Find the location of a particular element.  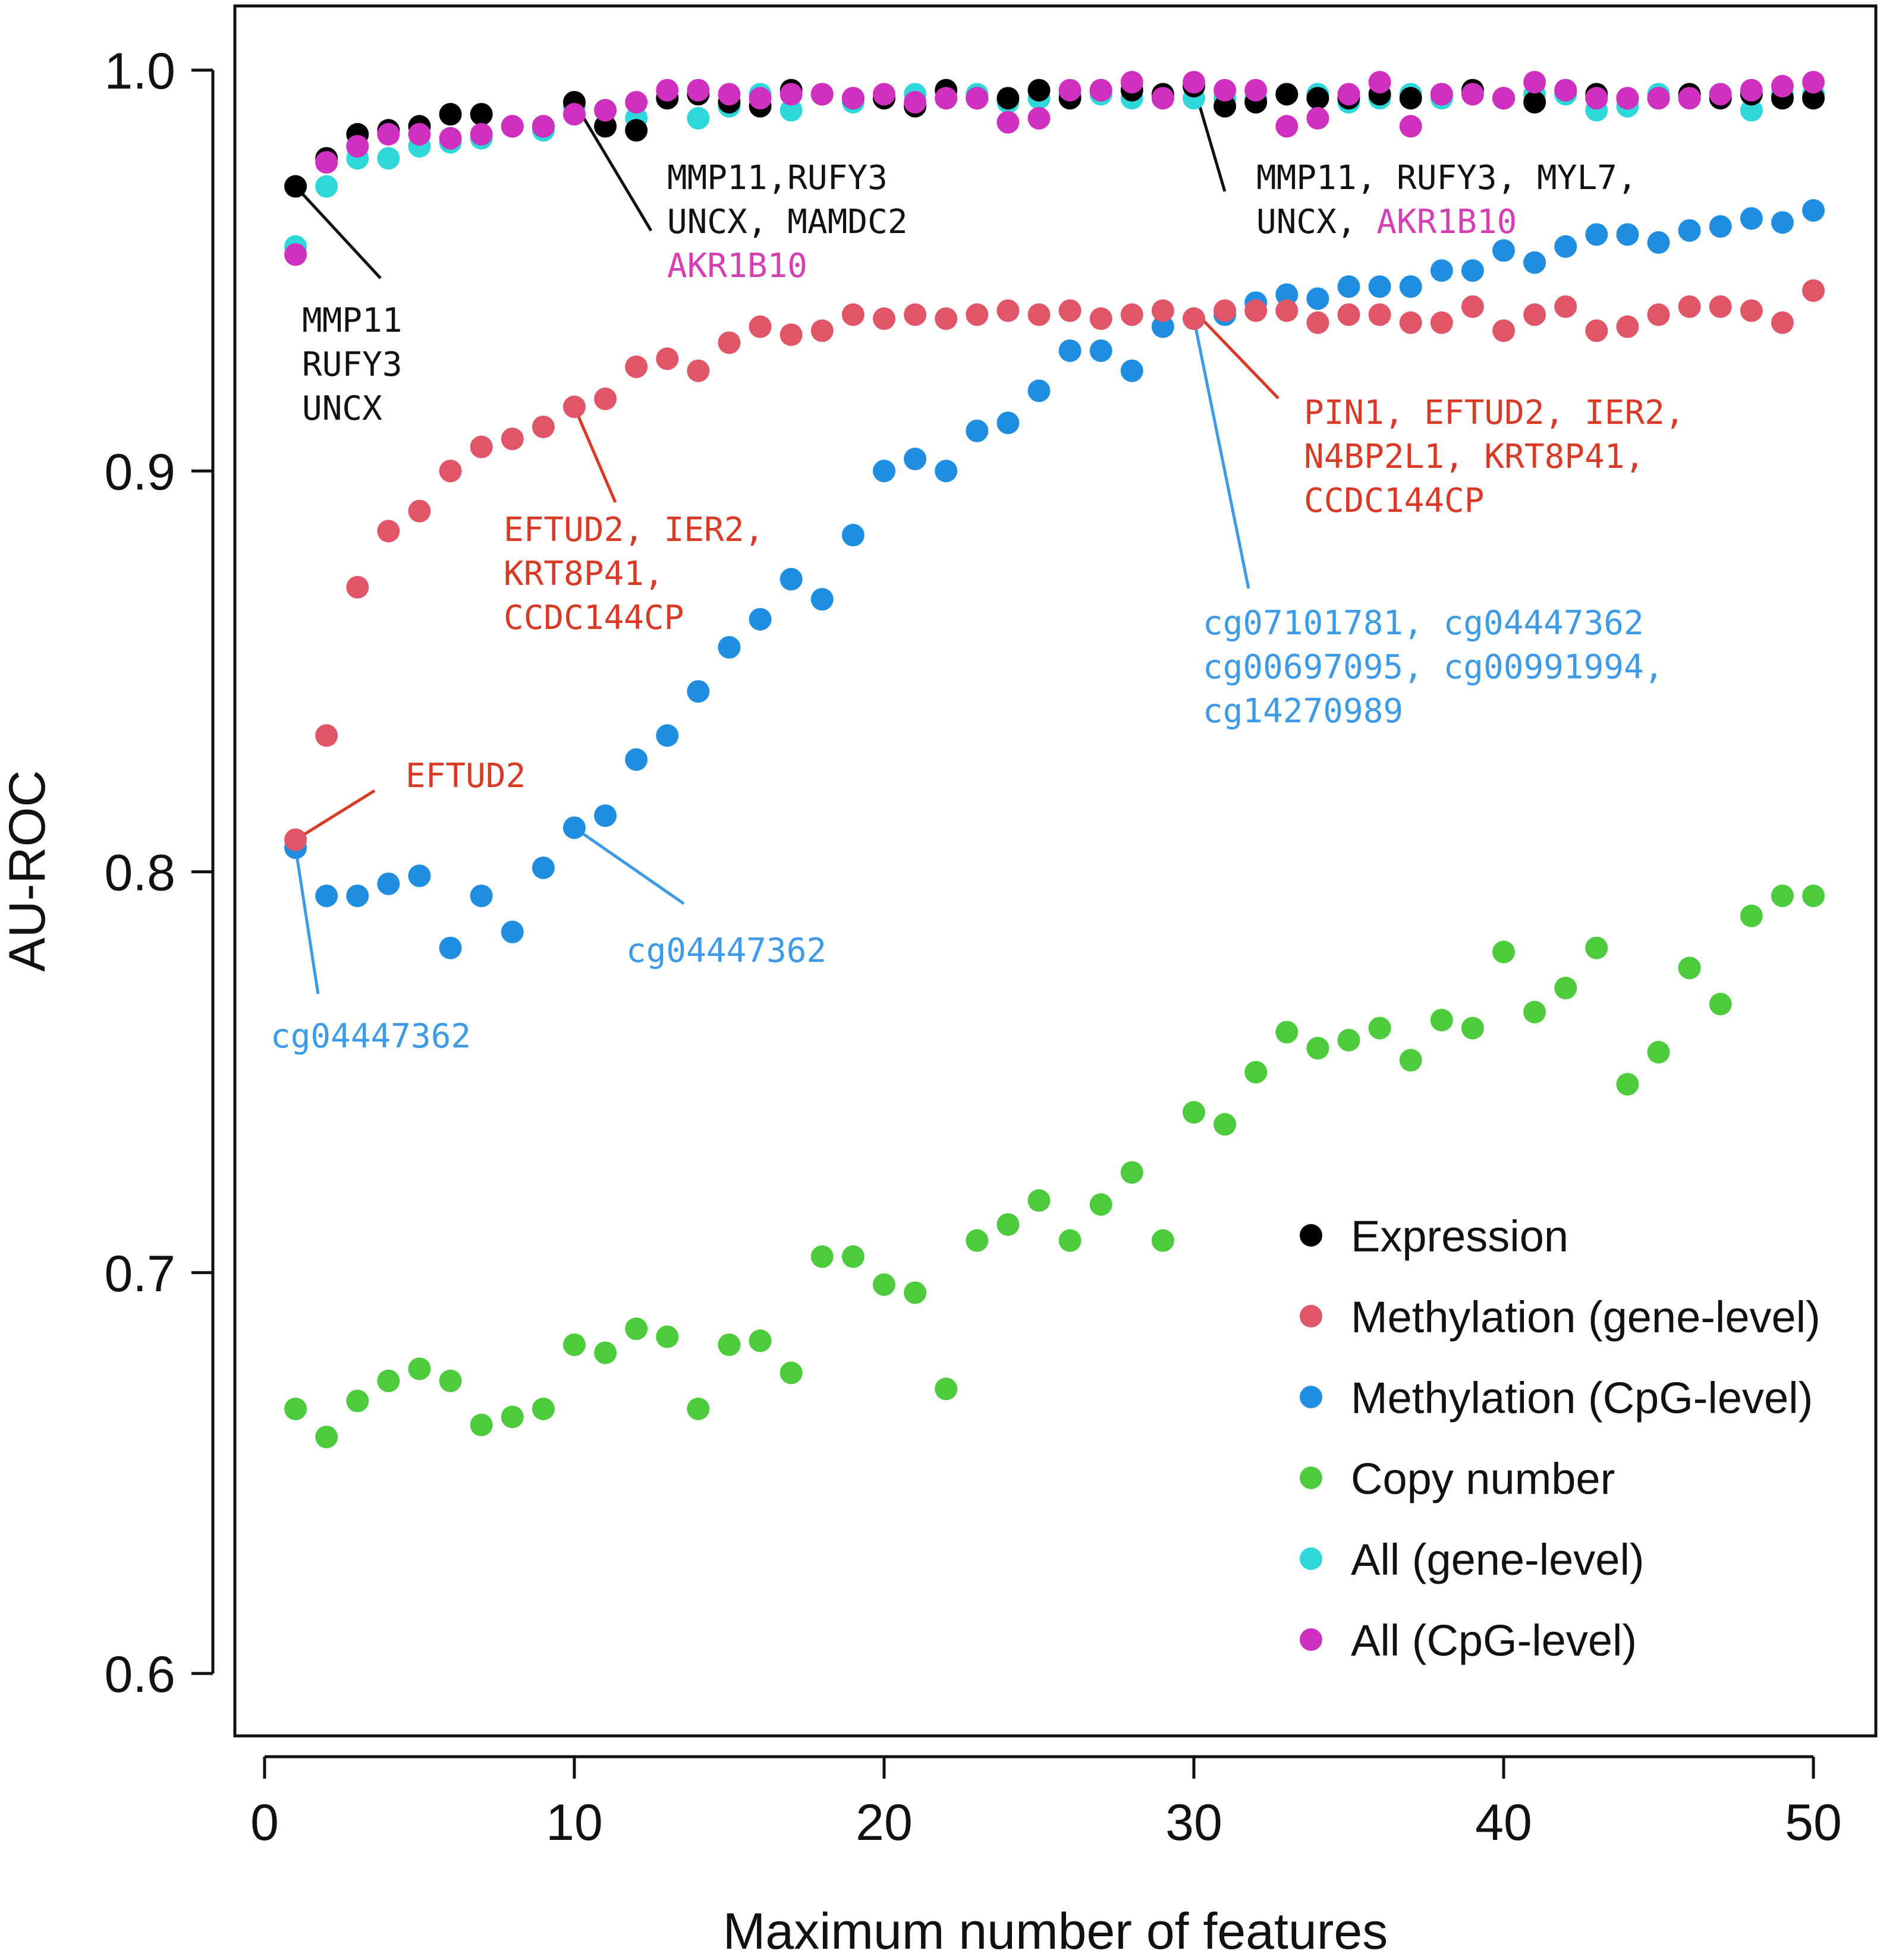

anno-expr-10-line-3: AKR1B10 is located at coordinates (737, 266).